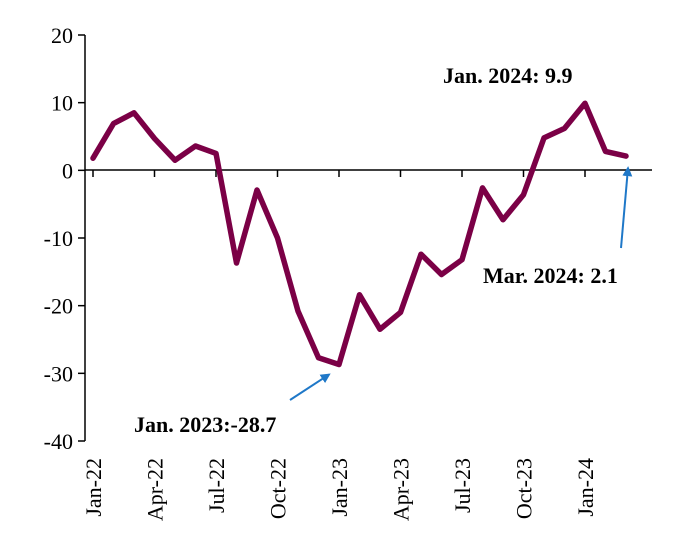  Describe the element at coordinates (62, 103) in the screenshot. I see `y-tick-label: 10` at that location.